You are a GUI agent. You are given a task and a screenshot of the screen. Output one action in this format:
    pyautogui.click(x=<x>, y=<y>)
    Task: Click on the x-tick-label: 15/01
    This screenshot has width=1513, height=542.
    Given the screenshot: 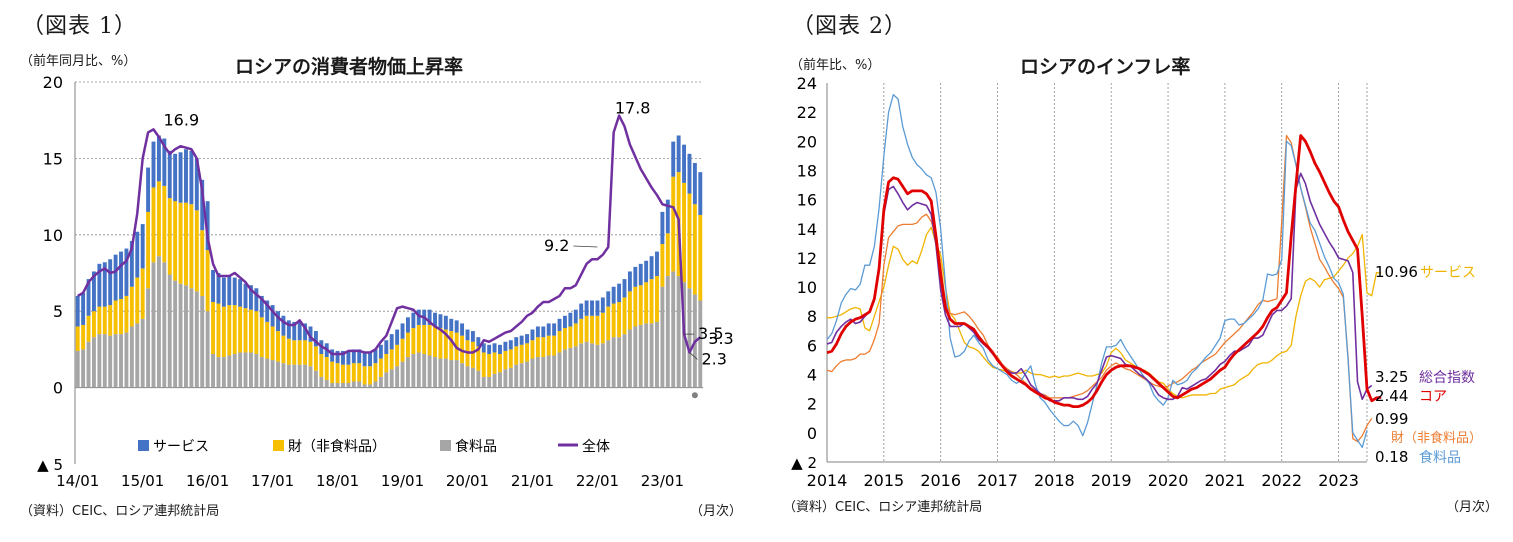 What is the action you would take?
    pyautogui.click(x=142, y=481)
    